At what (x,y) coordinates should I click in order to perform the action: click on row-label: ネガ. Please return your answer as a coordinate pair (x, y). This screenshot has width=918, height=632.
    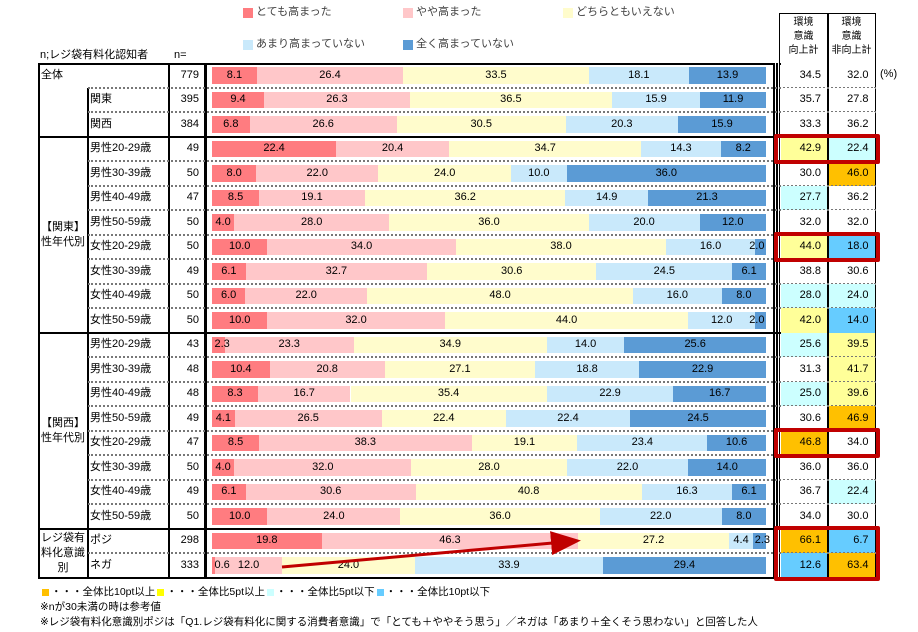
    Looking at the image, I should click on (101, 564).